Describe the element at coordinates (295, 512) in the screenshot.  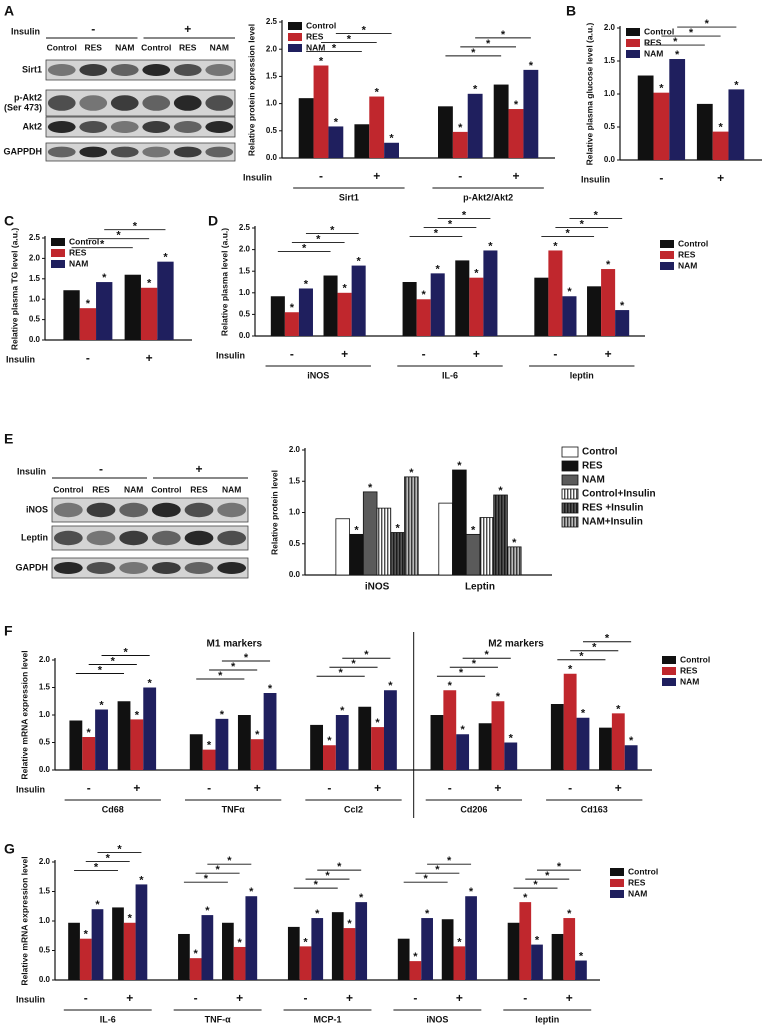
I see `y-tick-label: 1.0` at that location.